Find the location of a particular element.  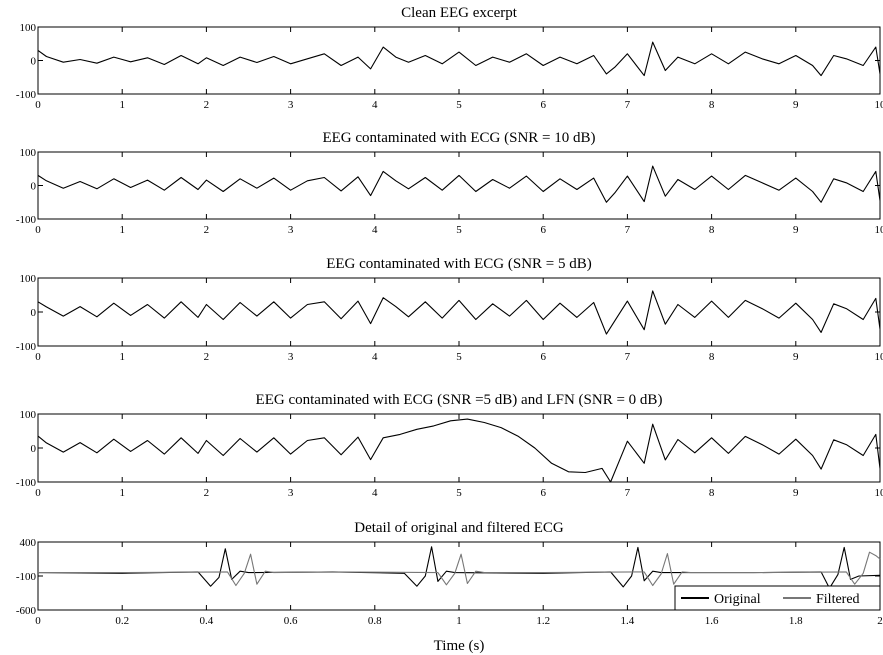

y-tick-label: 400 is located at coordinates (28, 543).